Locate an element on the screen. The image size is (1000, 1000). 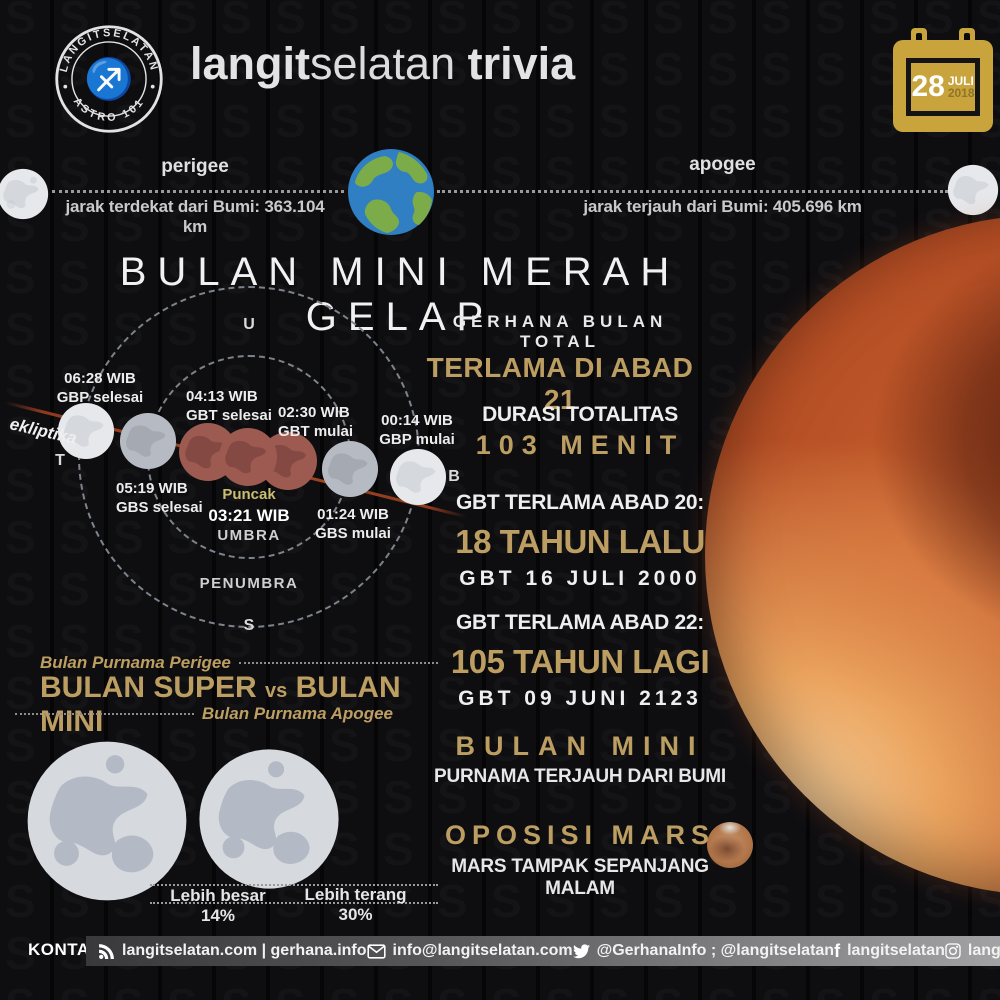
brand-light: selatan is located at coordinates (383, 63).